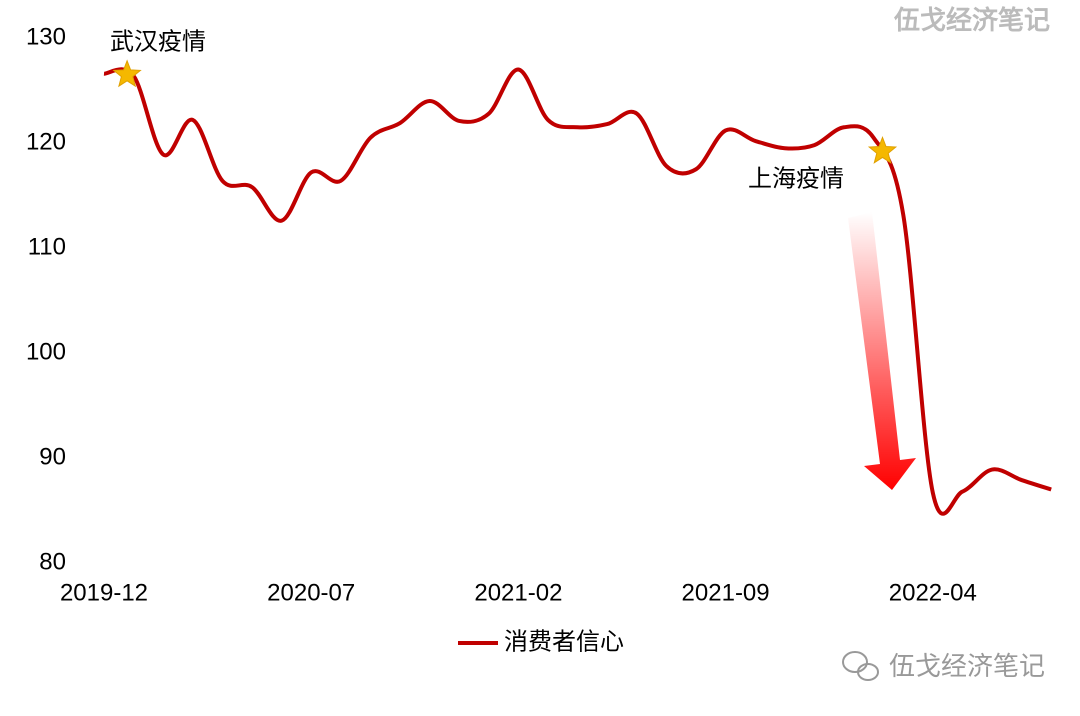 The height and width of the screenshot is (716, 1080). I want to click on wechat-icon, so click(860, 666).